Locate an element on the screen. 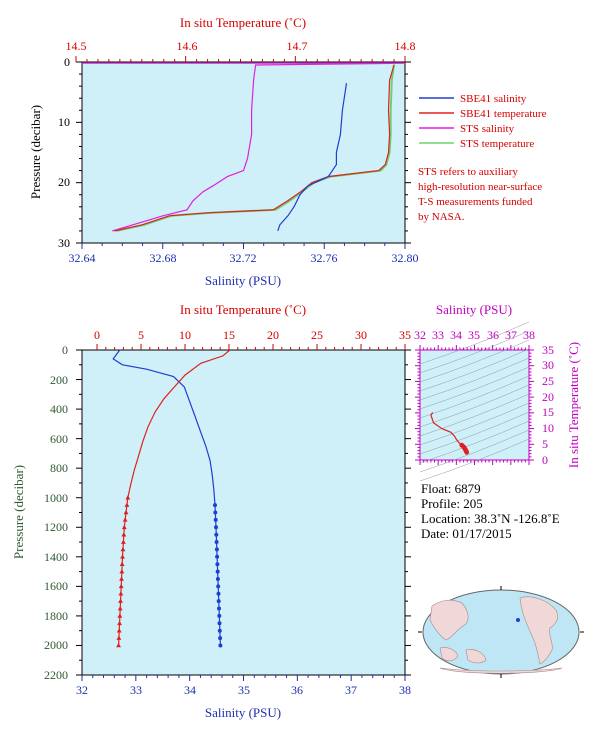 The height and width of the screenshot is (736, 601). ts-temp-tick-label: 30 is located at coordinates (548, 365).